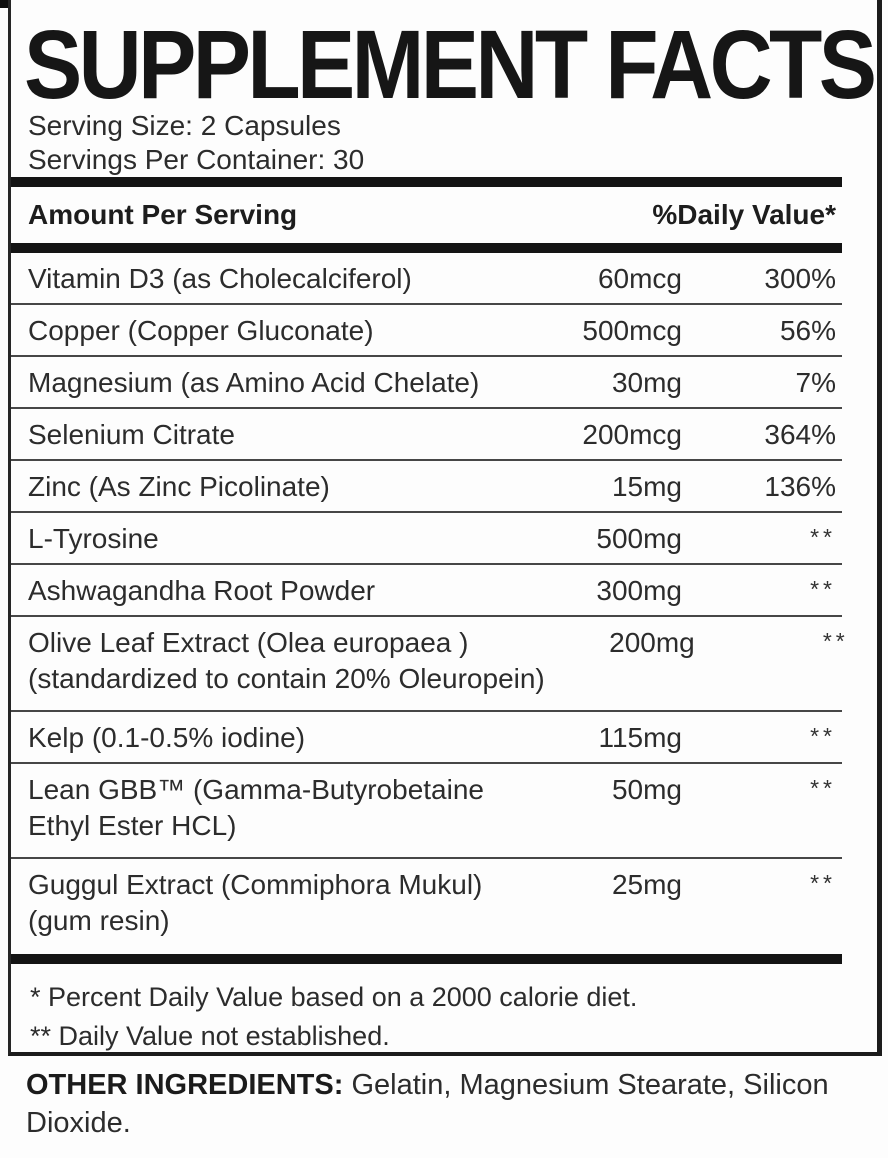 Image resolution: width=888 pixels, height=1158 pixels. What do you see at coordinates (132, 825) in the screenshot?
I see `ingredient-name-line2: Ethyl Ester HCL)` at bounding box center [132, 825].